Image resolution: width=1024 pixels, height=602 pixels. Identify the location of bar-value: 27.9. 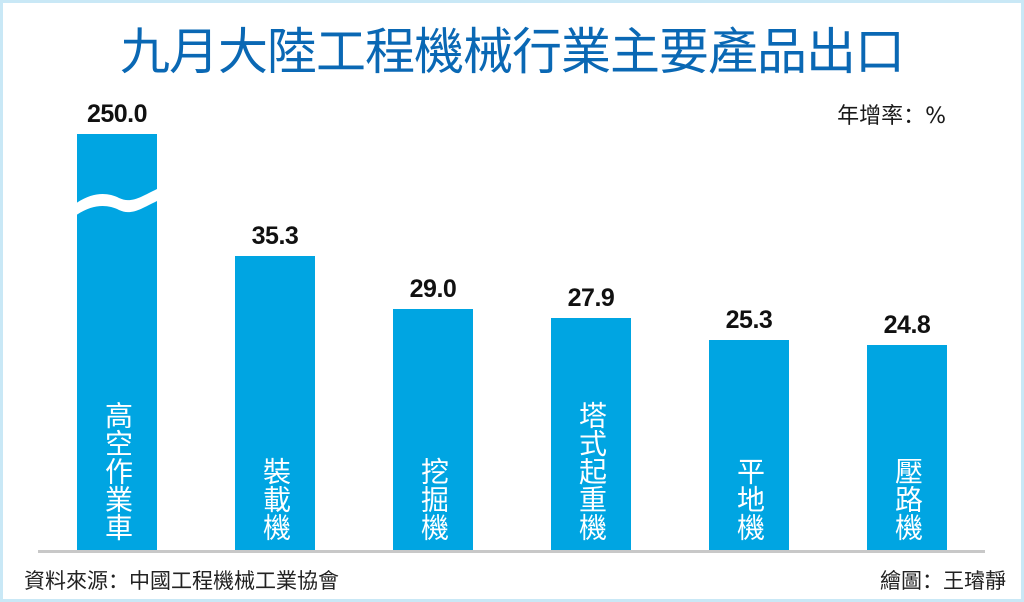
(591, 298).